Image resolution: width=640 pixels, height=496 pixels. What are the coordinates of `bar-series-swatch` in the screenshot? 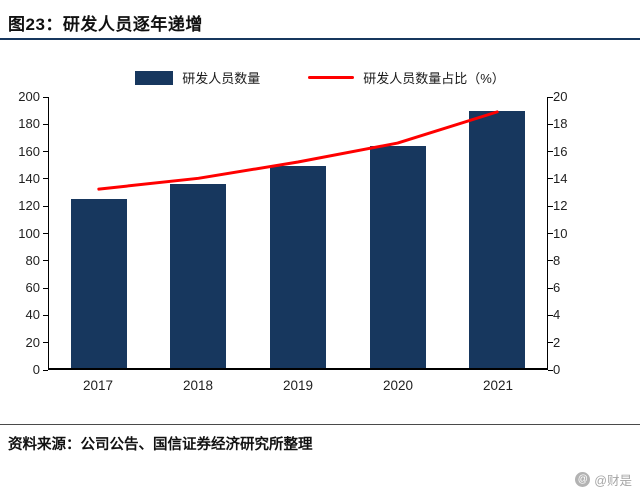 It's located at (154, 77).